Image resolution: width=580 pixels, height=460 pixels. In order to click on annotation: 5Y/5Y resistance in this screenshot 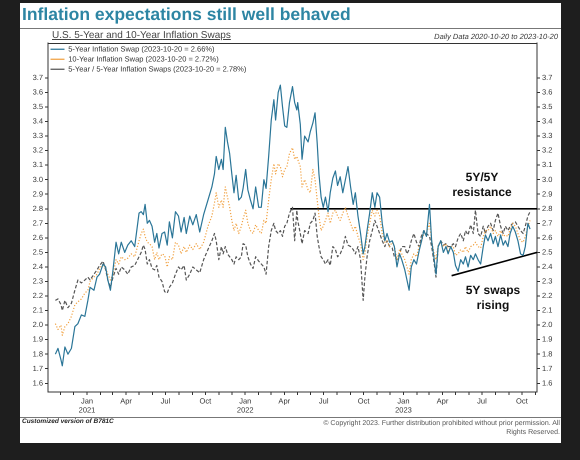, I will do `click(482, 185)`.